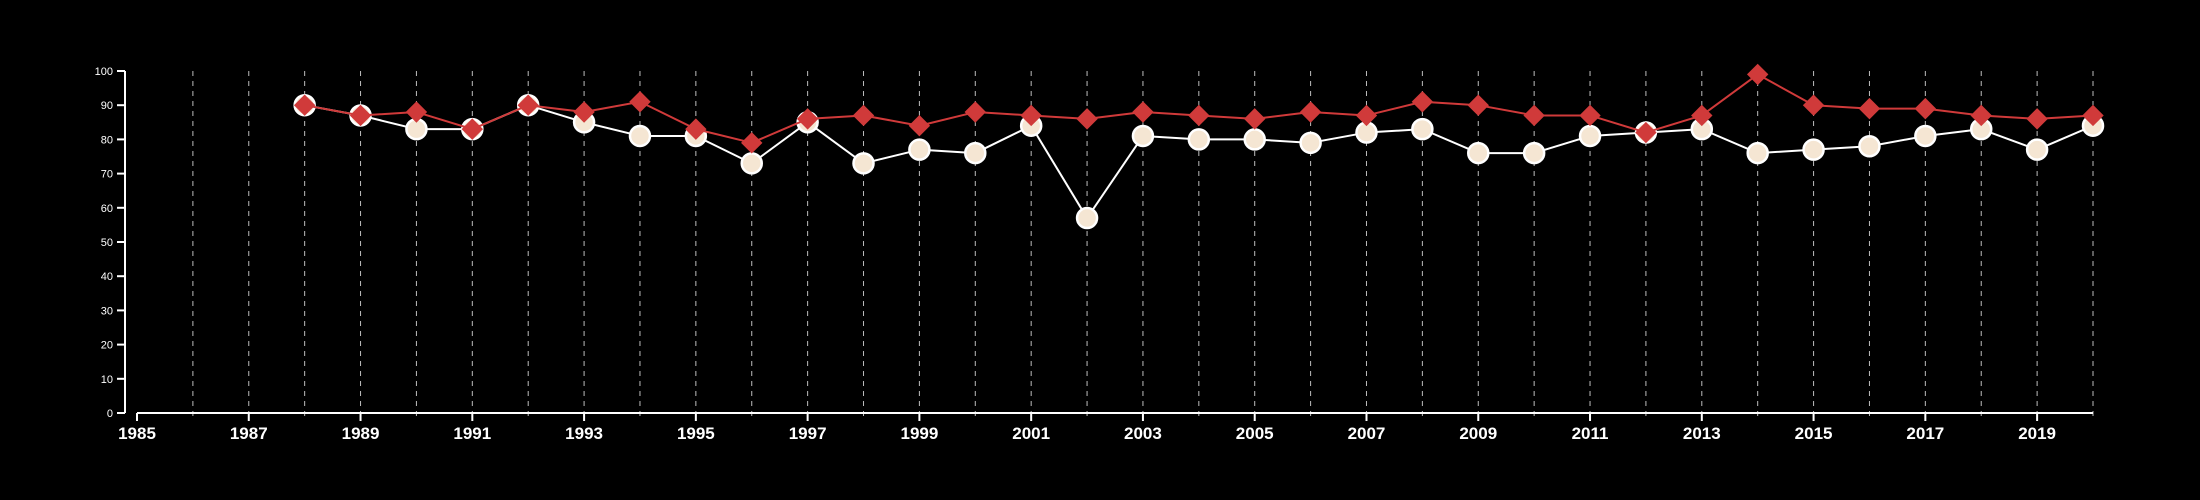  What do you see at coordinates (1310, 143) in the screenshot?
I see `series-1-point-2006` at bounding box center [1310, 143].